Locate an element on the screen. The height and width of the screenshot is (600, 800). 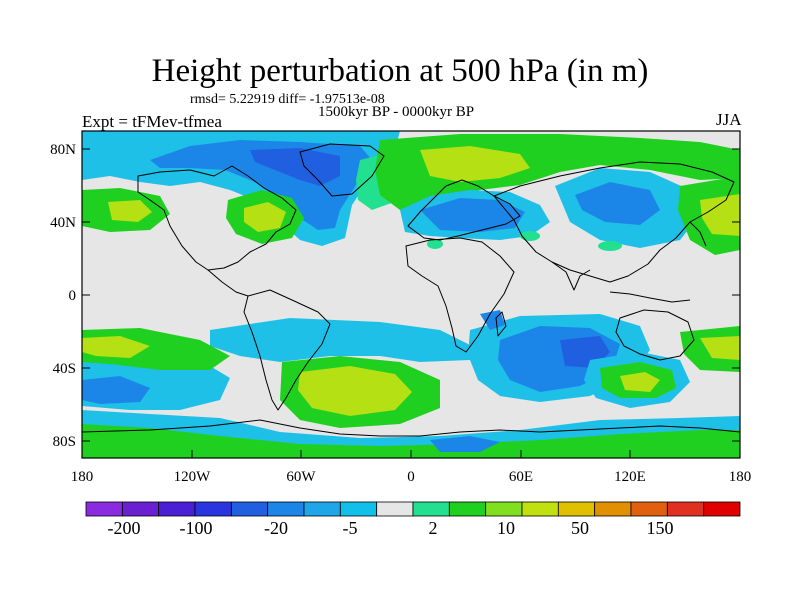
coastline-greenland is located at coordinates (342, 170).